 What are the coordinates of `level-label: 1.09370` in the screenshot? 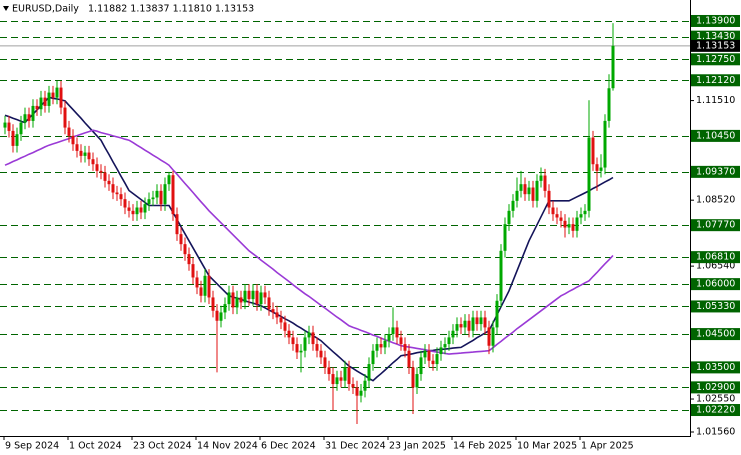 It's located at (715, 171).